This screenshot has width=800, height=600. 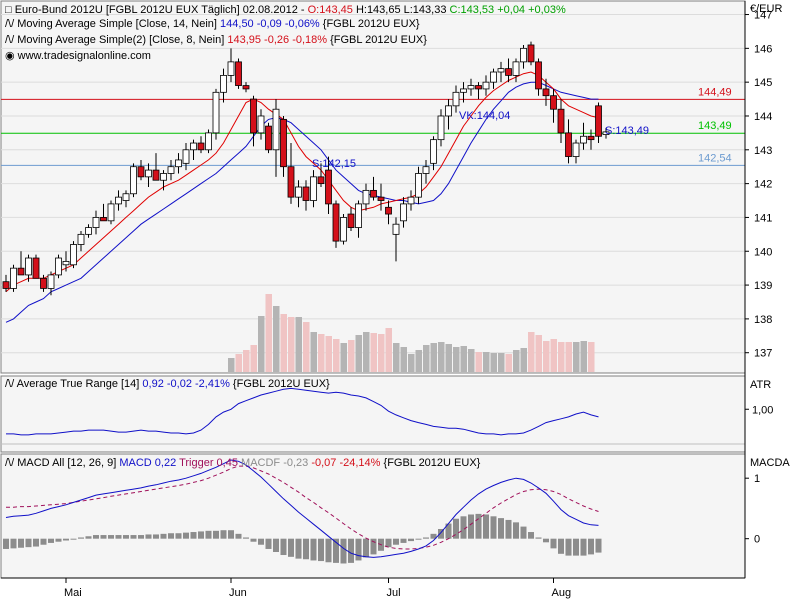 I want to click on support-annotation-2: S:143,49, so click(x=627, y=131).